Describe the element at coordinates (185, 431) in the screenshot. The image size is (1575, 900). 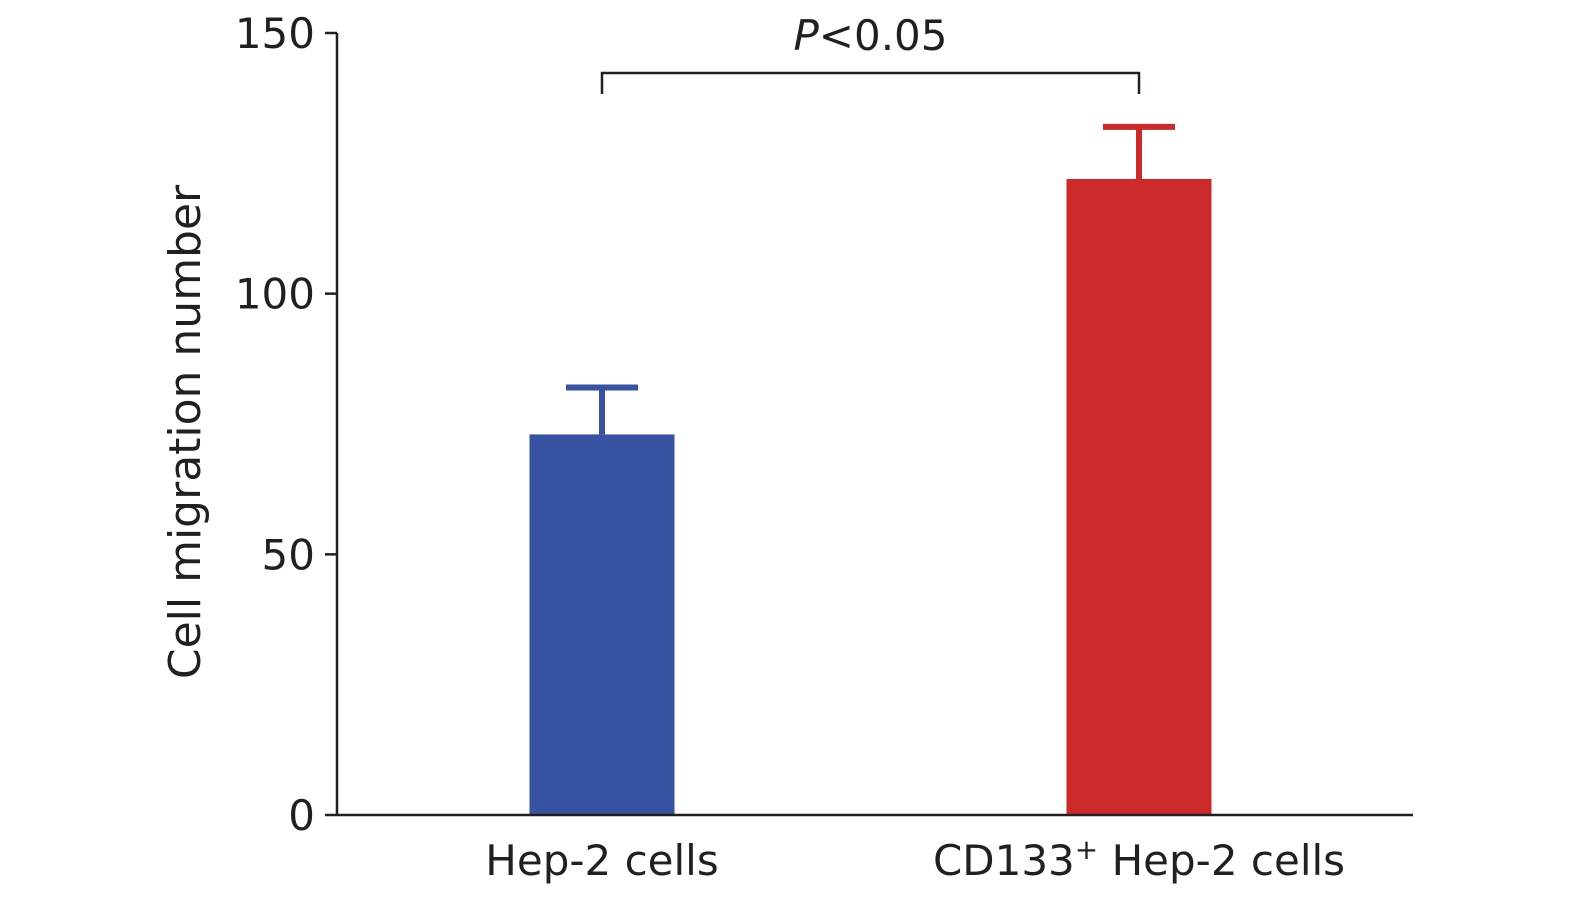
I see `y-axis-title: Cell migration number` at that location.